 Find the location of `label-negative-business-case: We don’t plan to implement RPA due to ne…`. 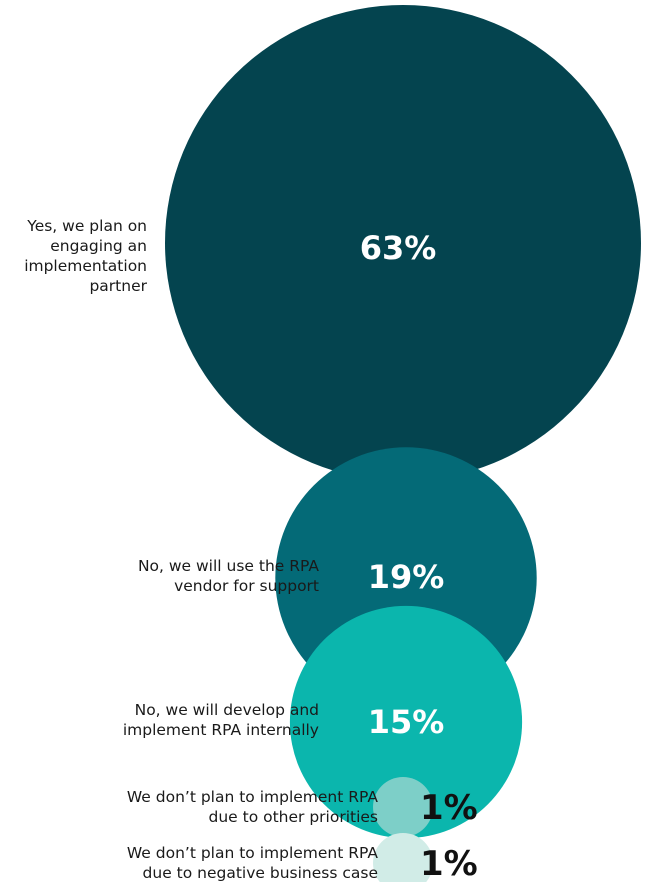

label-negative-business-case: We don’t plan to implement RPA due to ne… is located at coordinates (252, 863).